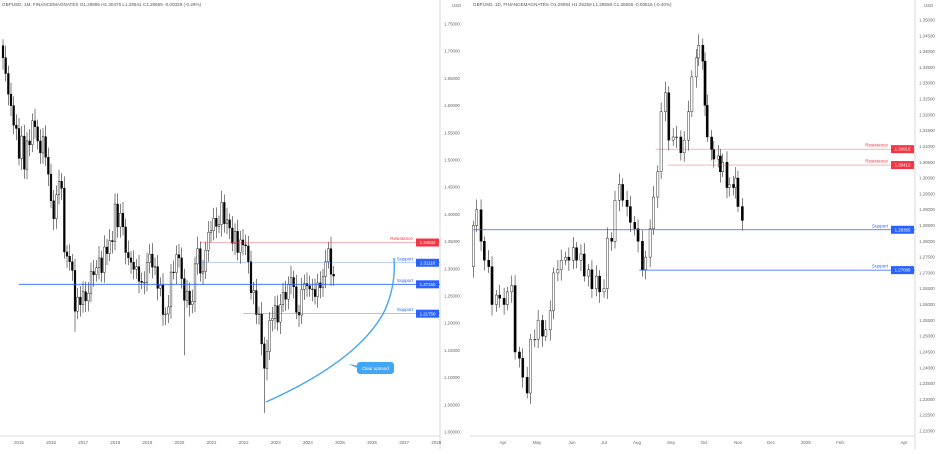 The width and height of the screenshot is (940, 454). Describe the element at coordinates (83, 442) in the screenshot. I see `x-tick-label: 2017` at that location.